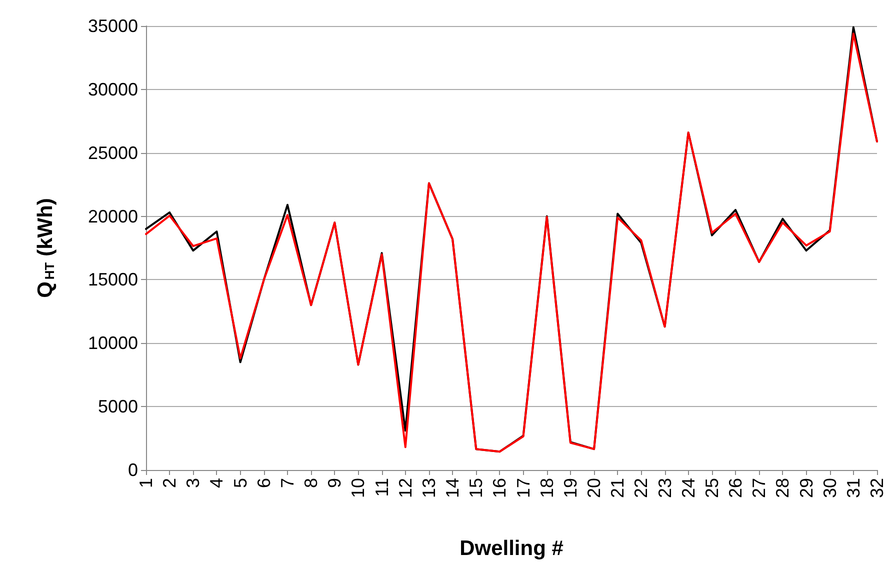 Image resolution: width=894 pixels, height=575 pixels. Describe the element at coordinates (641, 488) in the screenshot. I see `x-tick-label: 22` at that location.